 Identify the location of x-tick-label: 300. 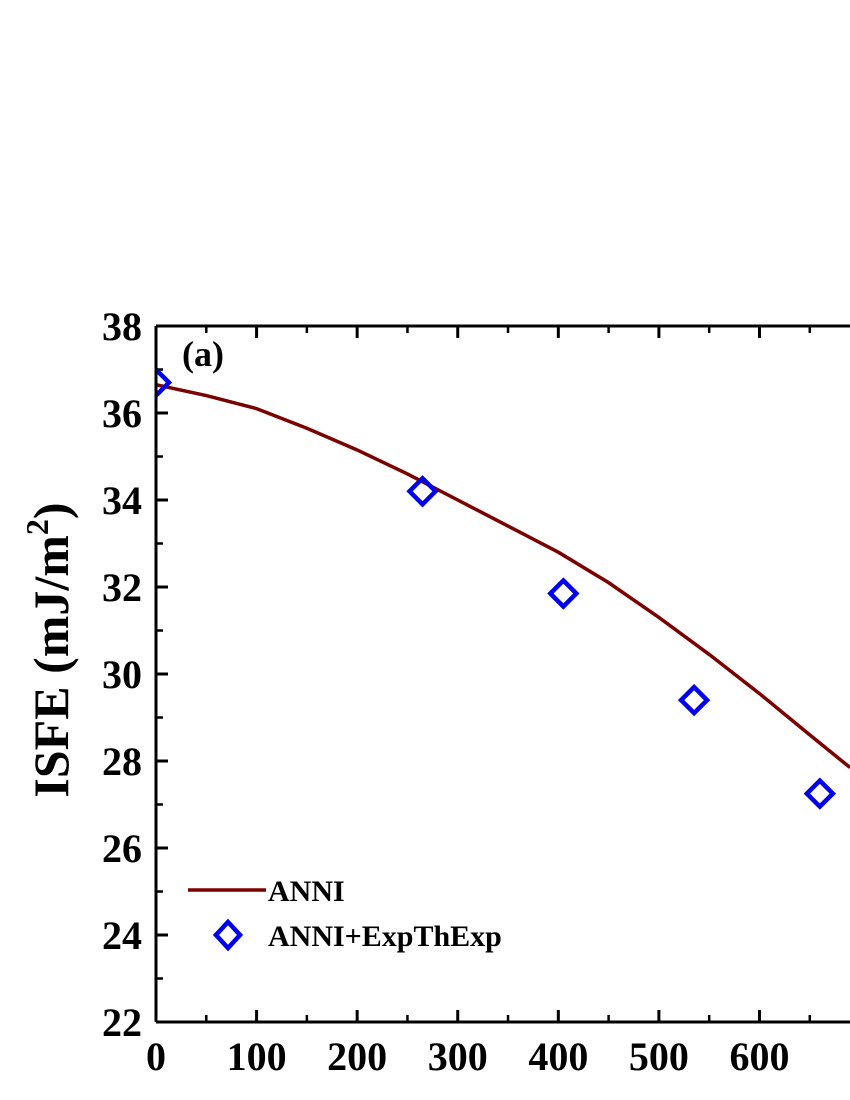
(458, 1056).